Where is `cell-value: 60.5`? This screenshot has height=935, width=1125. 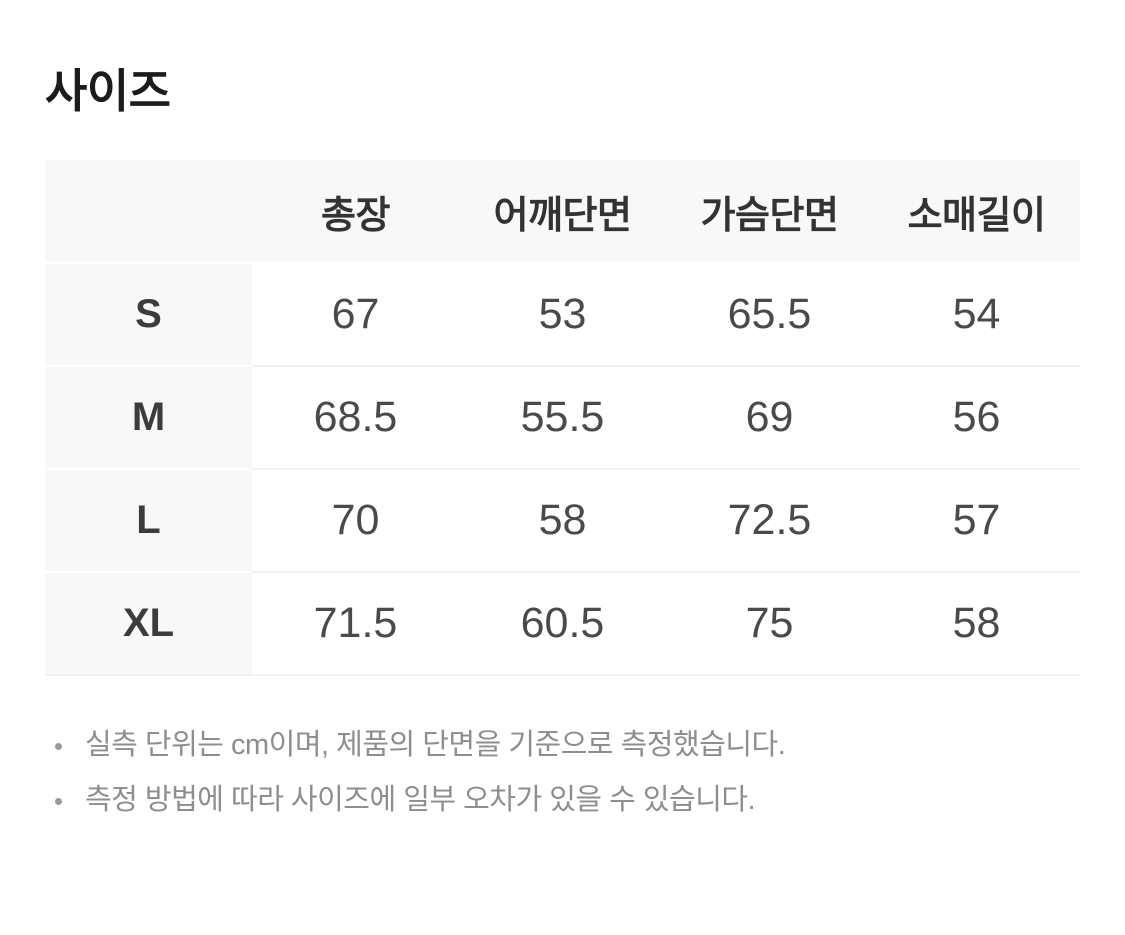 cell-value: 60.5 is located at coordinates (562, 625).